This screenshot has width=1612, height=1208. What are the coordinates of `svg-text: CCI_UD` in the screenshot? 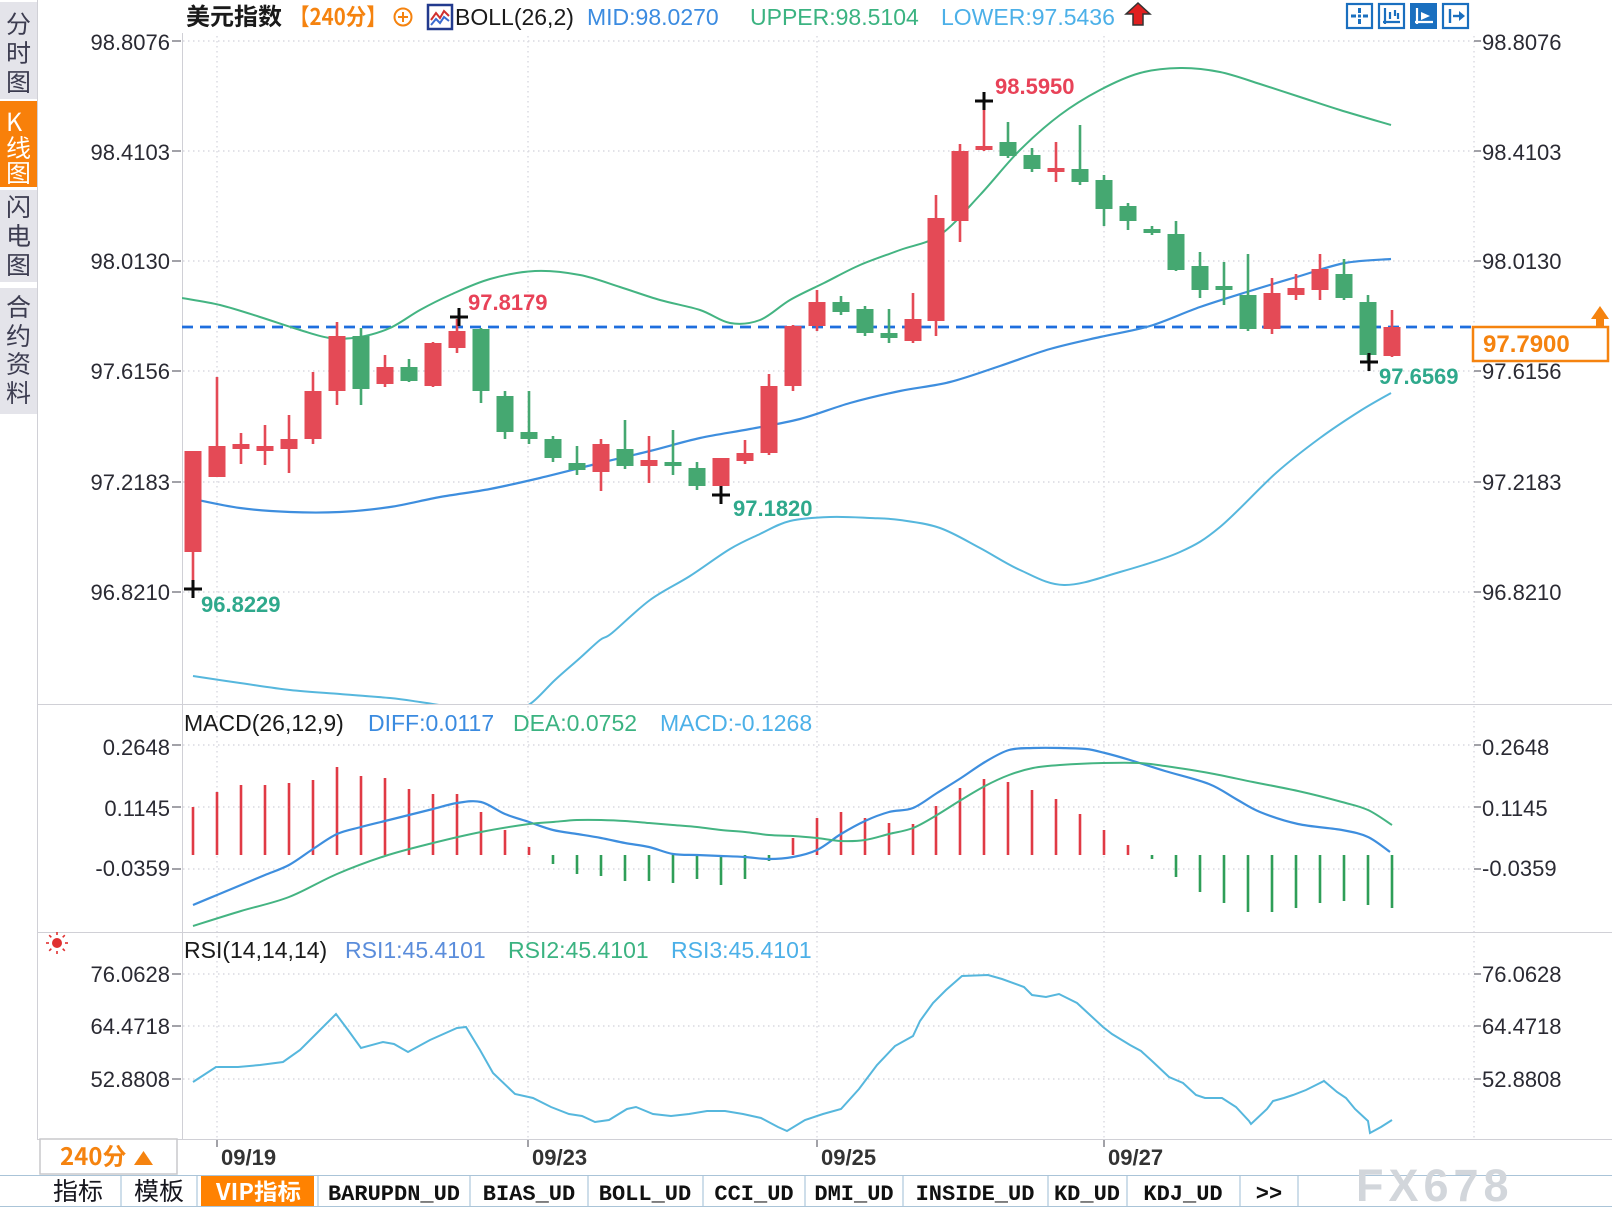 It's located at (753, 1194).